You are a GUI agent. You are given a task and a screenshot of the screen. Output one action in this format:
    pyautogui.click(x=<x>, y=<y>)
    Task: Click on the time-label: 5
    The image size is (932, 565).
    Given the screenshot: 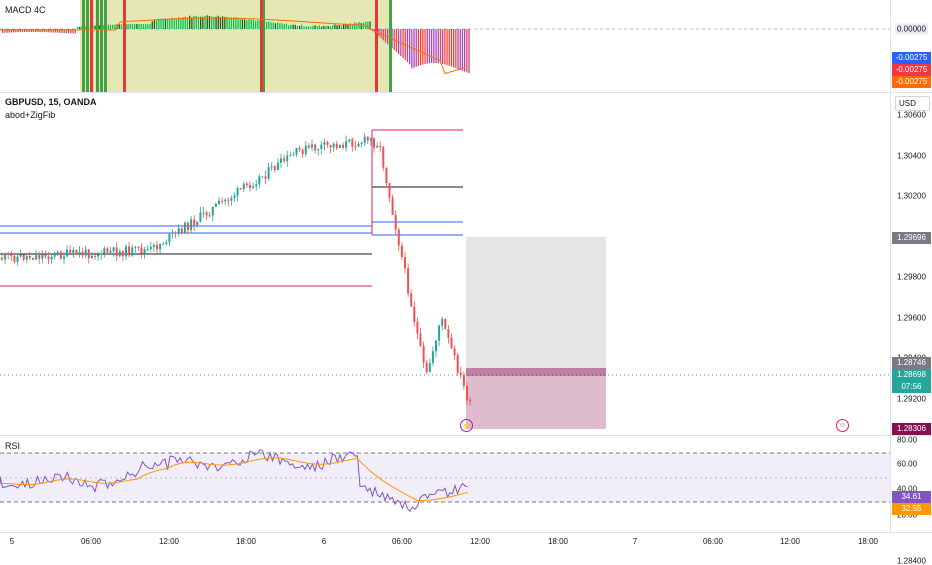 What is the action you would take?
    pyautogui.click(x=12, y=541)
    